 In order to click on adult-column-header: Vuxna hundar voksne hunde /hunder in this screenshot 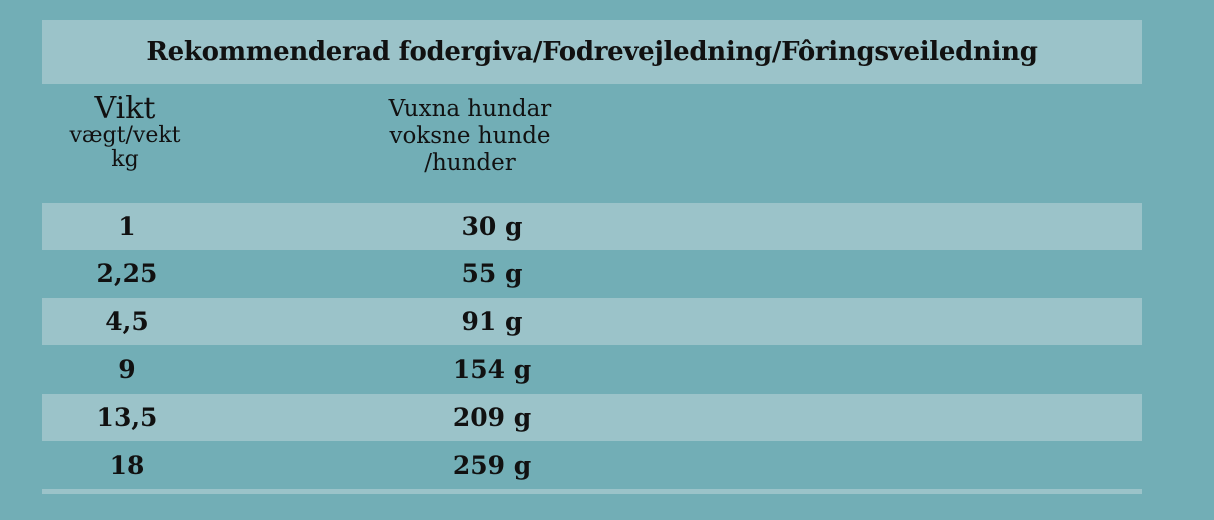, I will do `click(470, 136)`.